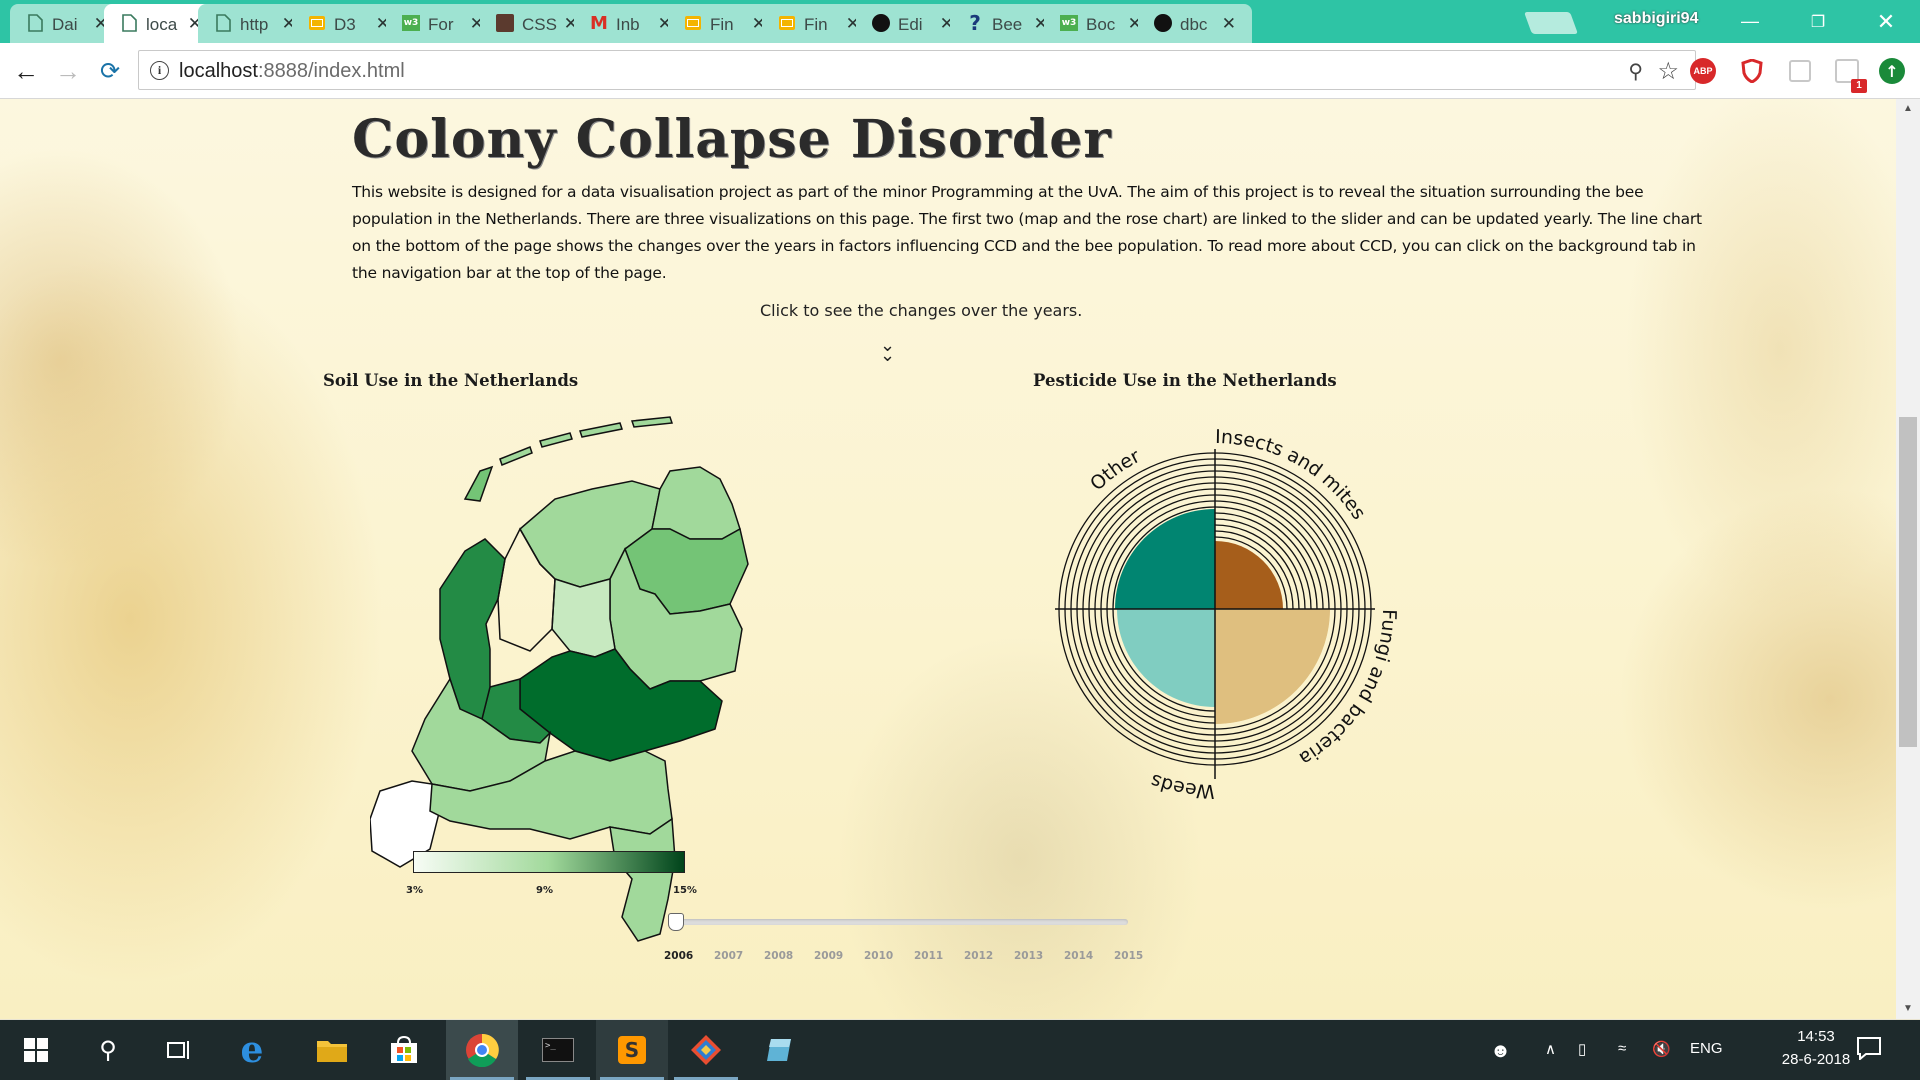  I want to click on year-label: 2010, so click(879, 956).